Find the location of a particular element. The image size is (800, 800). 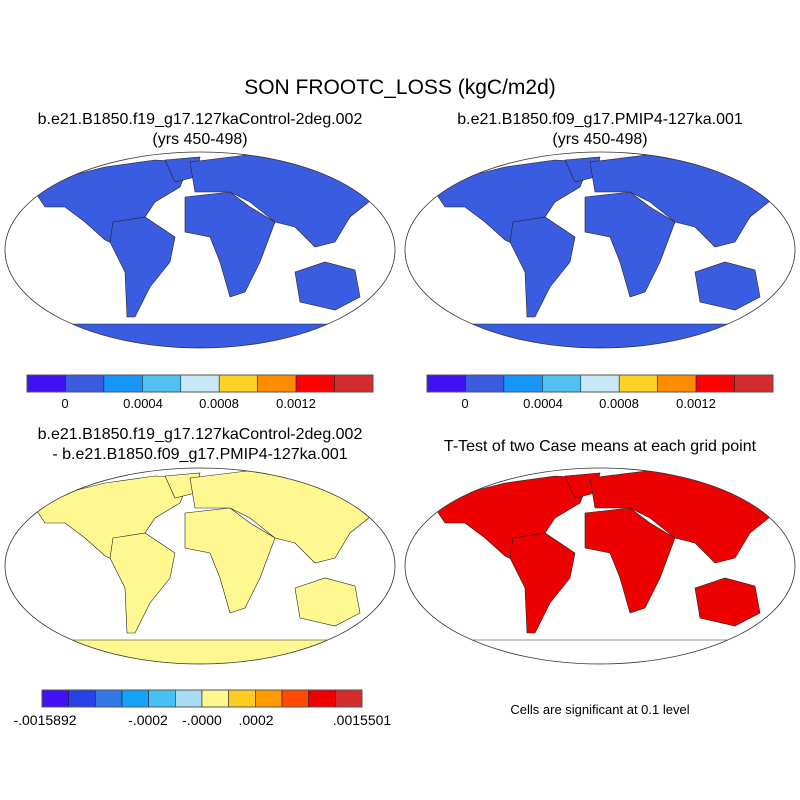

cb1-label: 0.0004 is located at coordinates (143, 403).